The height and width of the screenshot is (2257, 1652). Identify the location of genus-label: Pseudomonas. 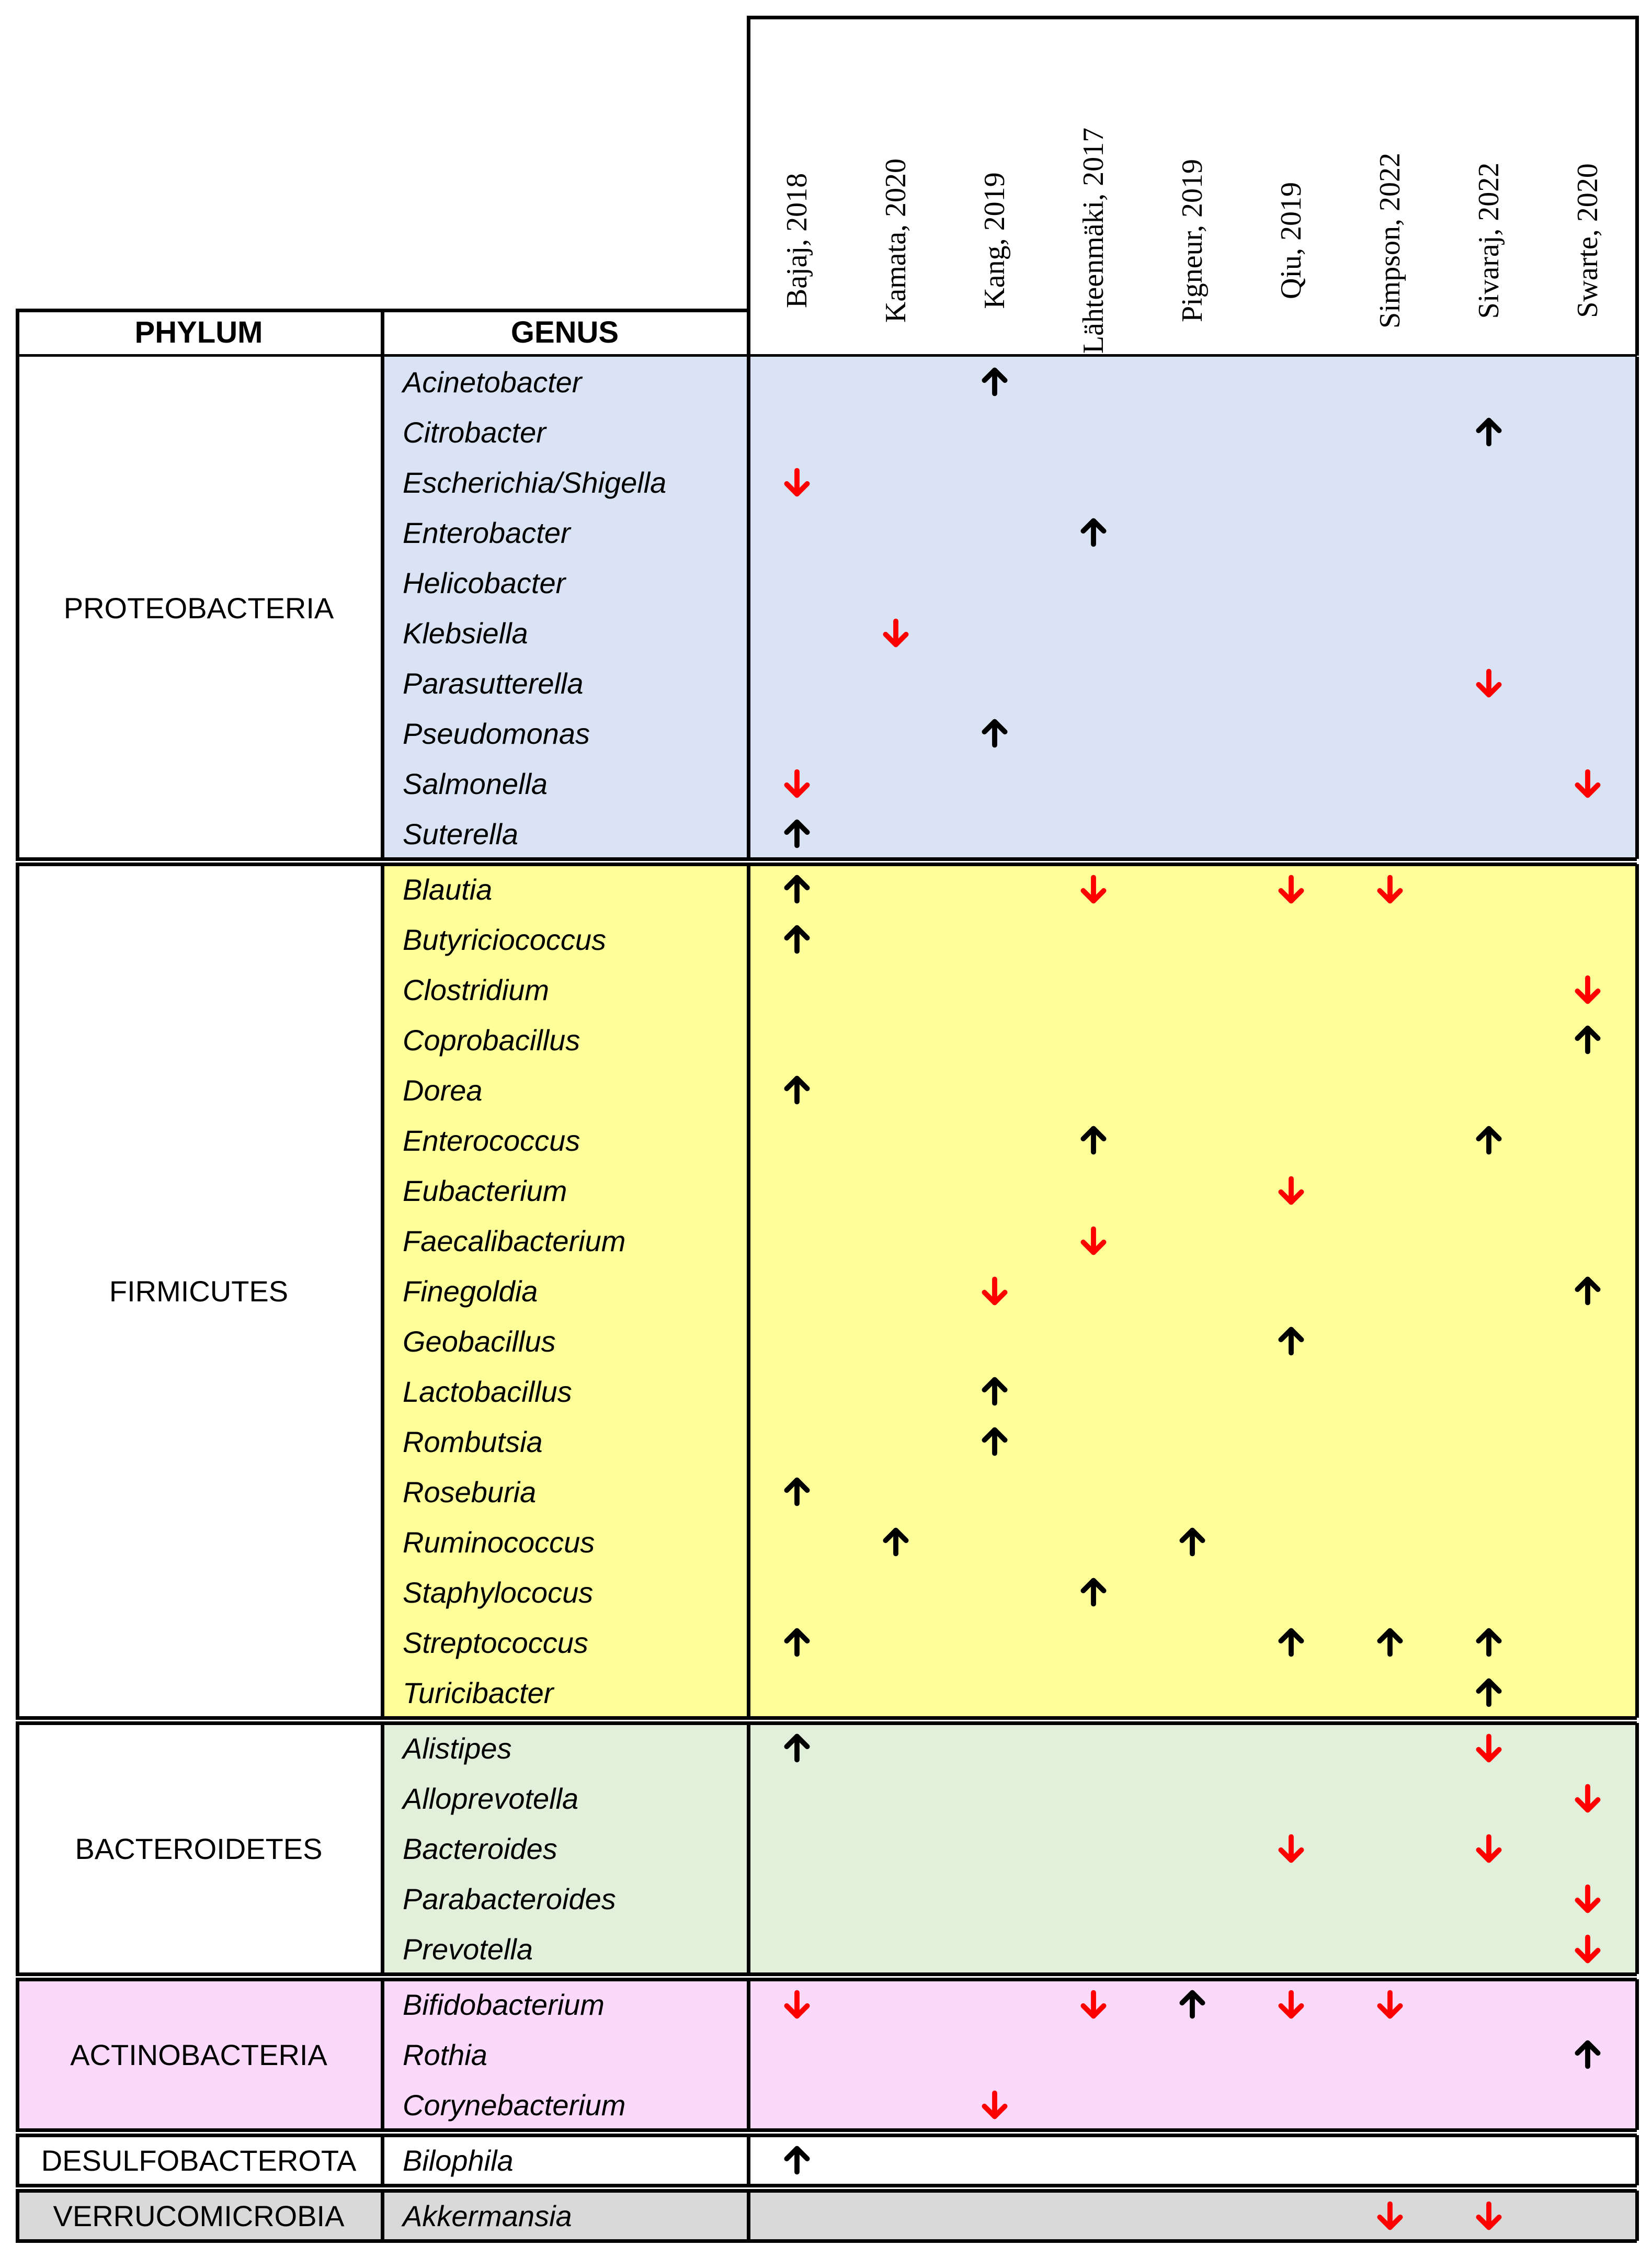
(496, 733).